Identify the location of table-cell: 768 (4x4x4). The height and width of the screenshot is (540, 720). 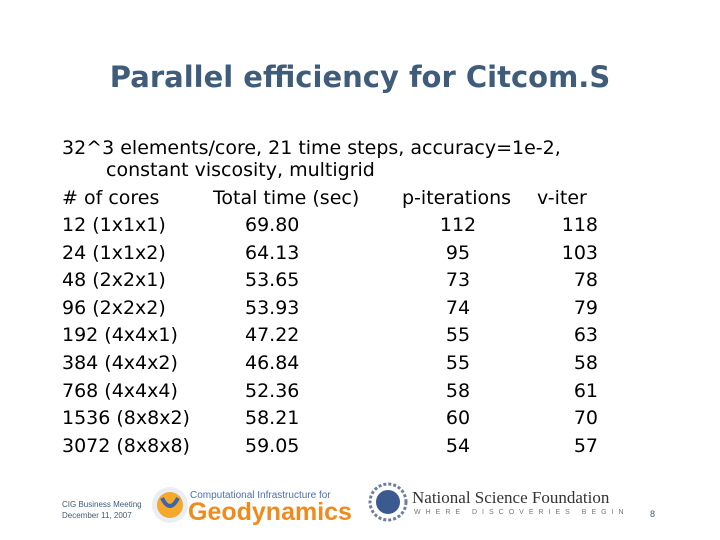
(120, 390).